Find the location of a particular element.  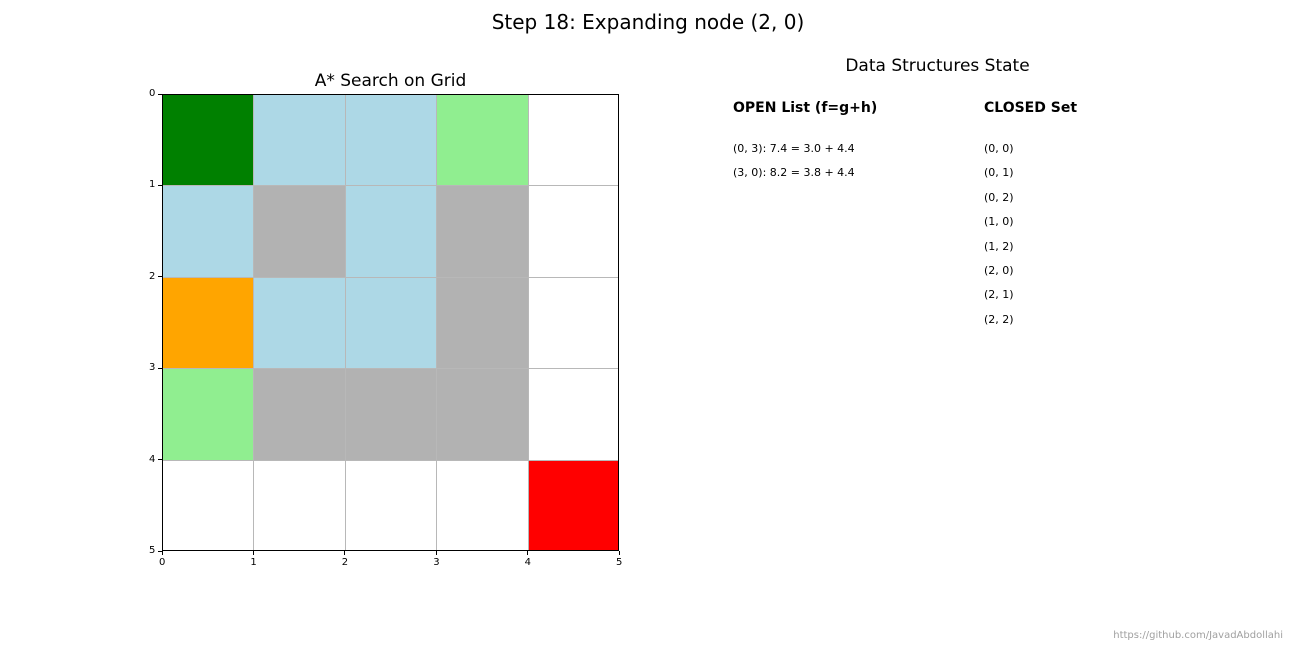

open-list-header: OPEN List (f=g+h) is located at coordinates (805, 108).